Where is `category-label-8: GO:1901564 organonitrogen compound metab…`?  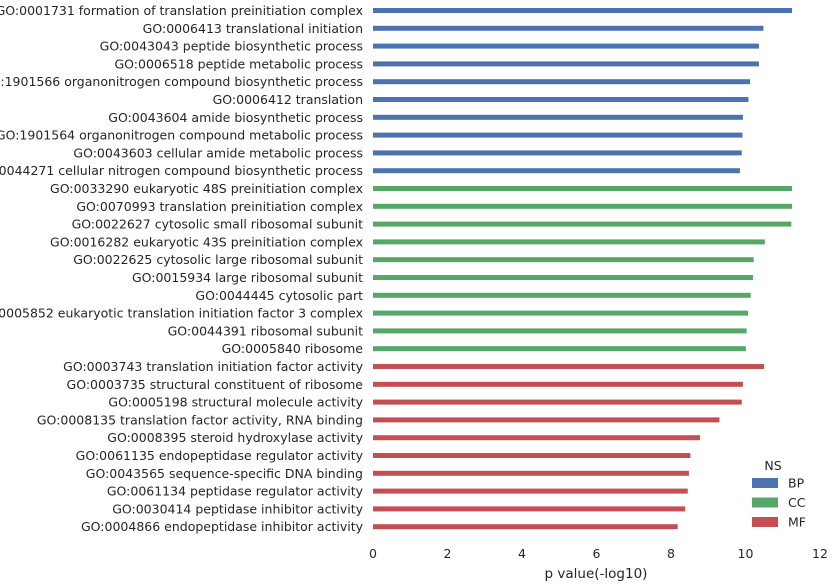
category-label-8: GO:1901564 organonitrogen compound metab… is located at coordinates (181, 135).